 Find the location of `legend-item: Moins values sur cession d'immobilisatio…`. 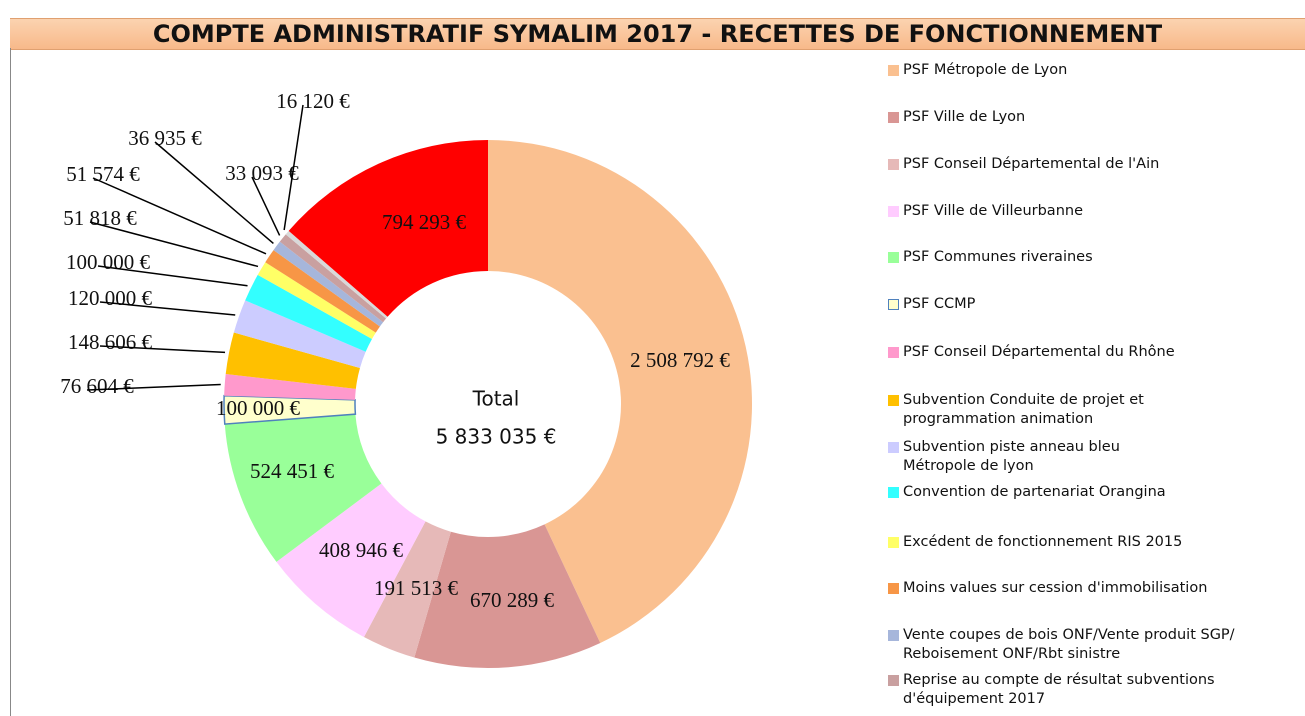

legend-item: Moins values sur cession d'immobilisatio… is located at coordinates (1093, 588).